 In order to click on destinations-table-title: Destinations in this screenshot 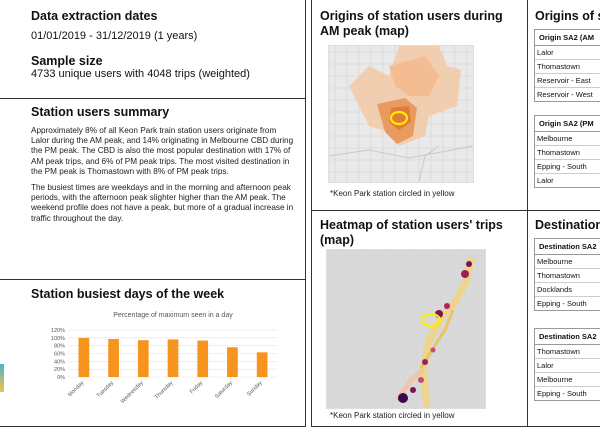, I will do `click(567, 225)`.